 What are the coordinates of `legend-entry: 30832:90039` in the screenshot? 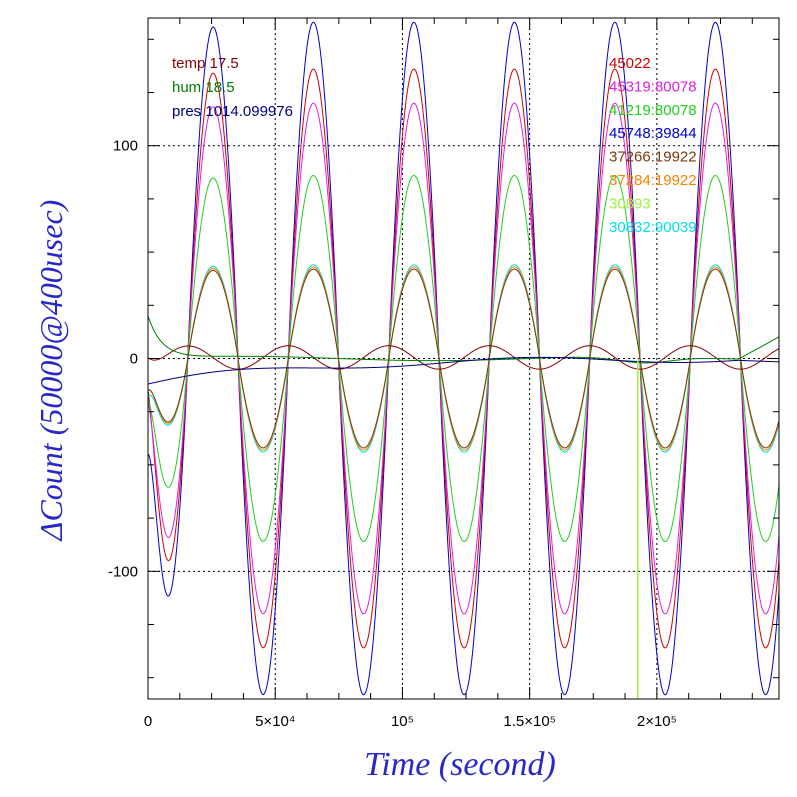 It's located at (653, 227).